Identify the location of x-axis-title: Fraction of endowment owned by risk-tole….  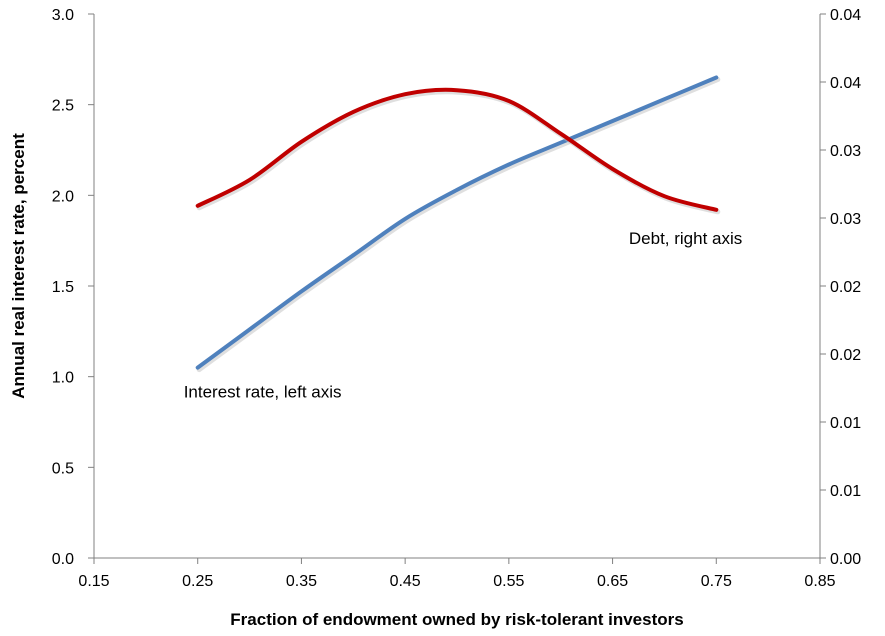
(456, 619).